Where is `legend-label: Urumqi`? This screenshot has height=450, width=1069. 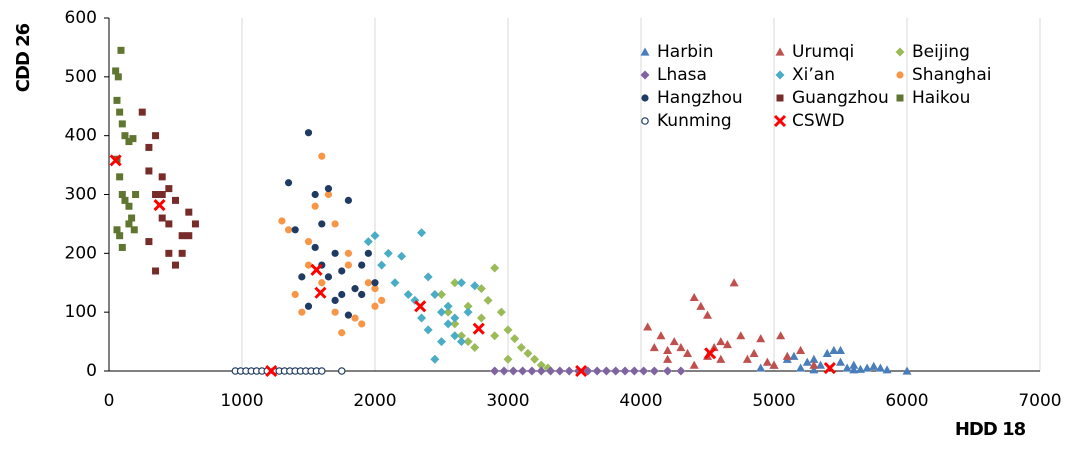
legend-label: Urumqi is located at coordinates (823, 52).